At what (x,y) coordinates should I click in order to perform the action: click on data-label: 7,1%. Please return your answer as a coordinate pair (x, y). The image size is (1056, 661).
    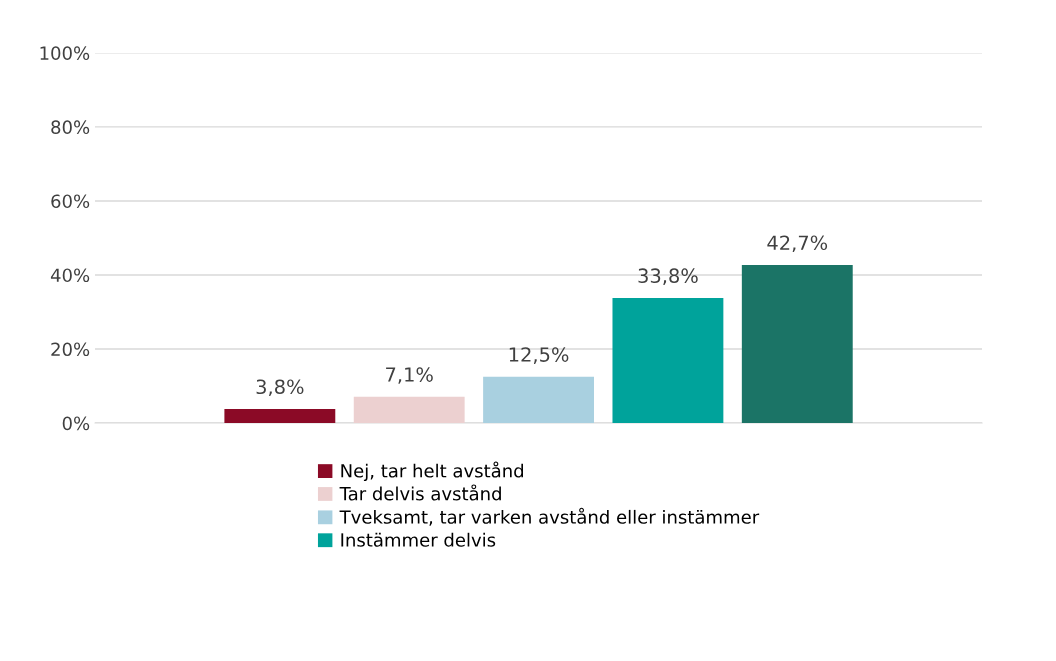
    Looking at the image, I should click on (409, 375).